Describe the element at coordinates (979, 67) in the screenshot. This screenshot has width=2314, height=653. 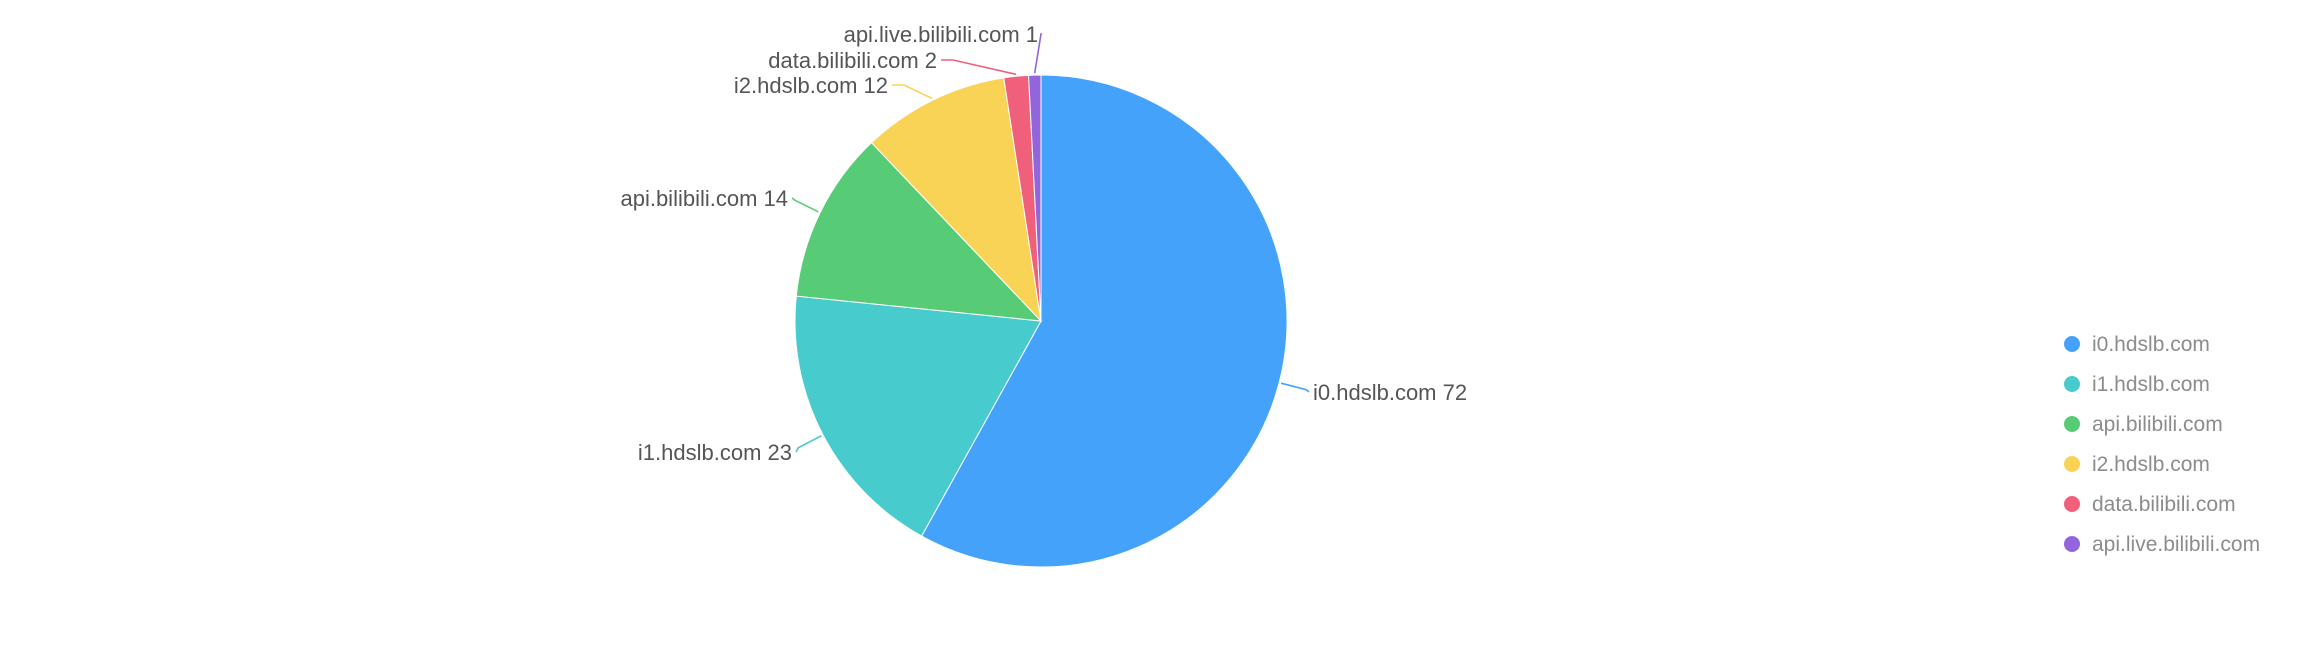
I see `leader-line-data-bilibili-com` at that location.